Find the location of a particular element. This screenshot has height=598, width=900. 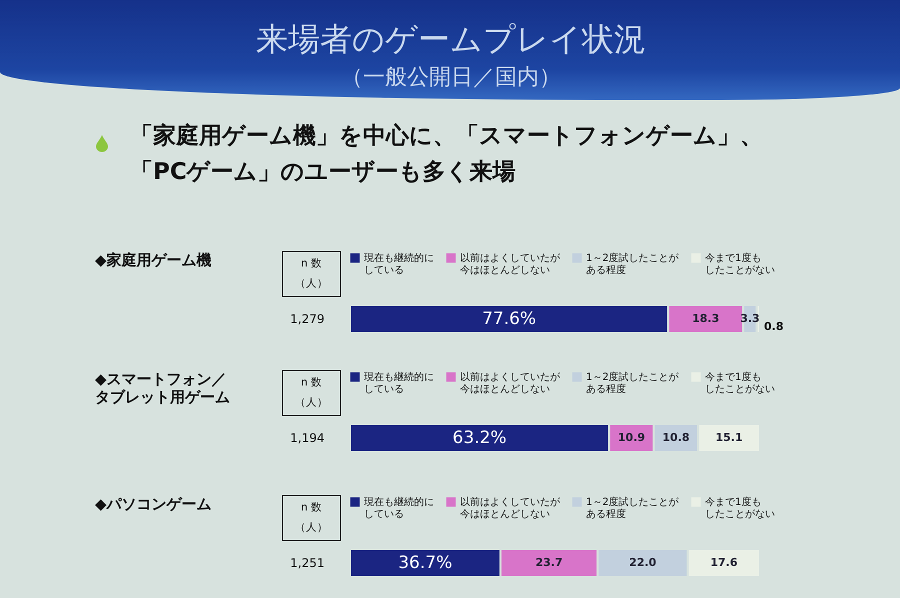

data-label: 77.6% is located at coordinates (509, 319).